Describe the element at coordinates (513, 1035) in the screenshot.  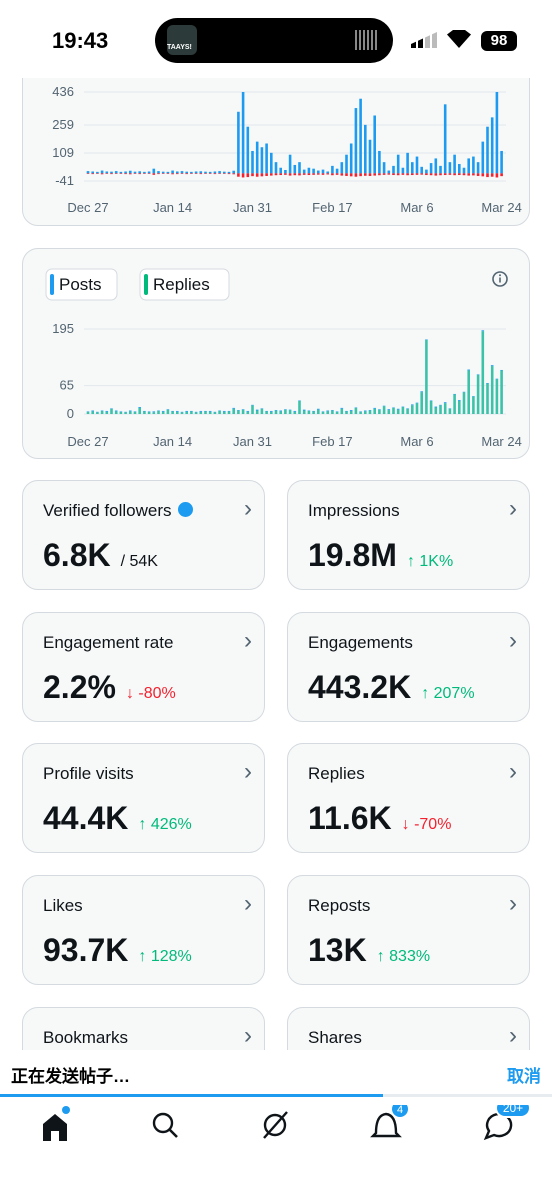
I see `chevron: ›` at that location.